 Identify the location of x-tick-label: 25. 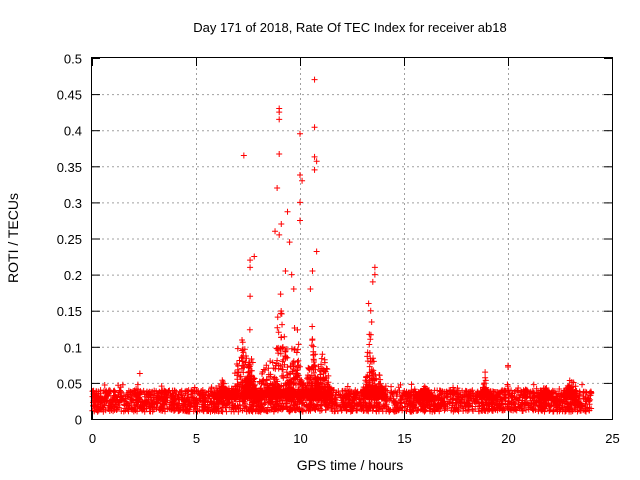
(612, 438).